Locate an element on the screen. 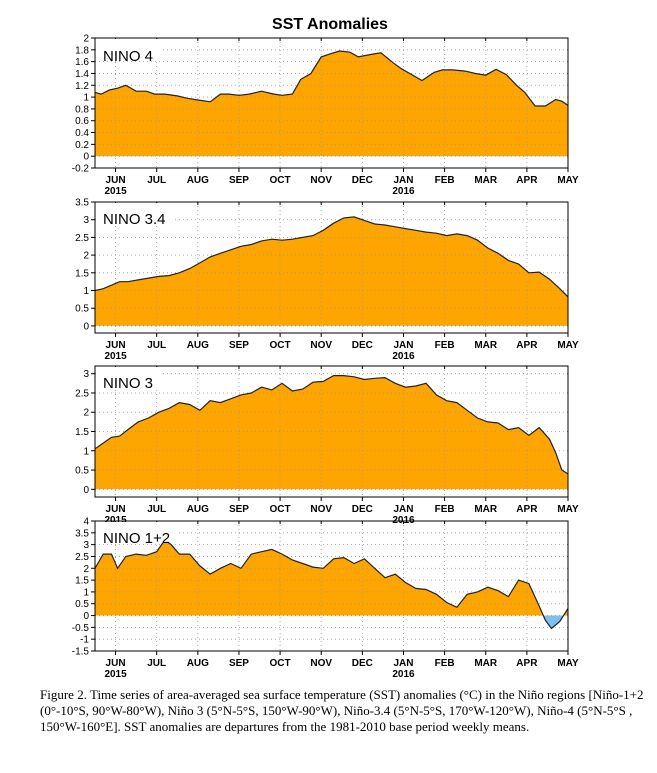 This screenshot has height=773, width=657. nino-3-grid is located at coordinates (331, 431).